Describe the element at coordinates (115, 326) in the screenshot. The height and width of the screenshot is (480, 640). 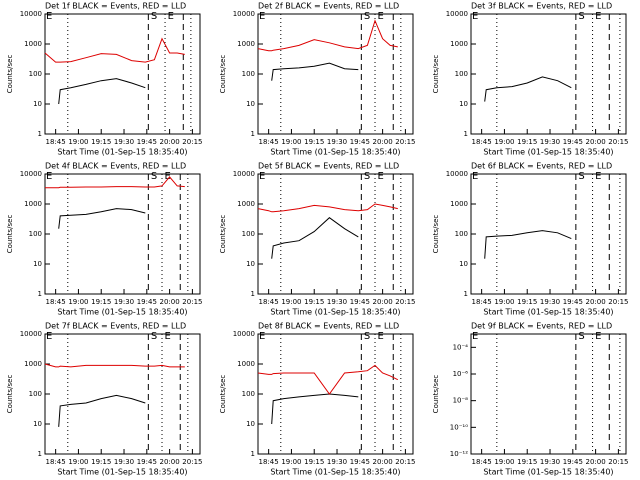
I see `panel-title: Det 7f BLACK = Events, RED = LLD` at that location.